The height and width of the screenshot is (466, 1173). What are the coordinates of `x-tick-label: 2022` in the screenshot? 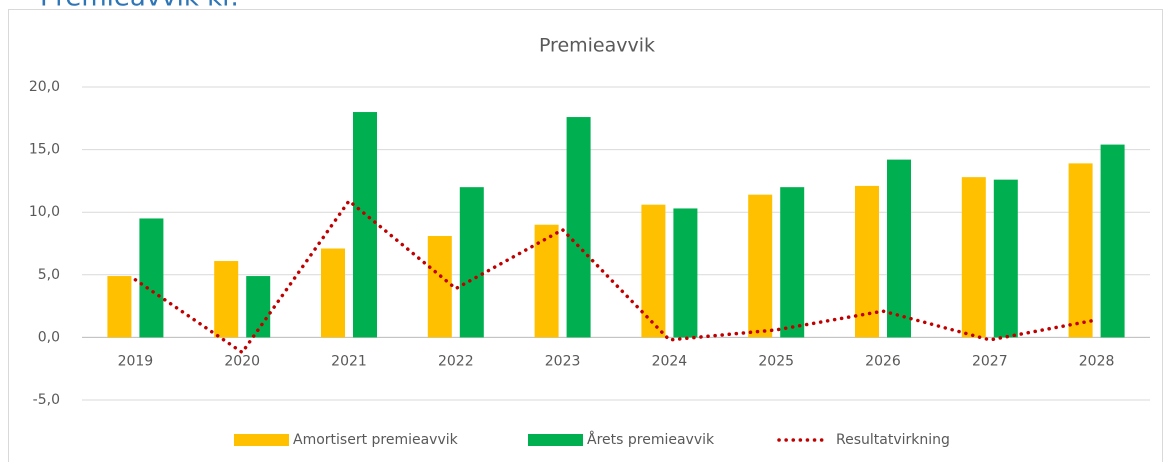 It's located at (456, 361).